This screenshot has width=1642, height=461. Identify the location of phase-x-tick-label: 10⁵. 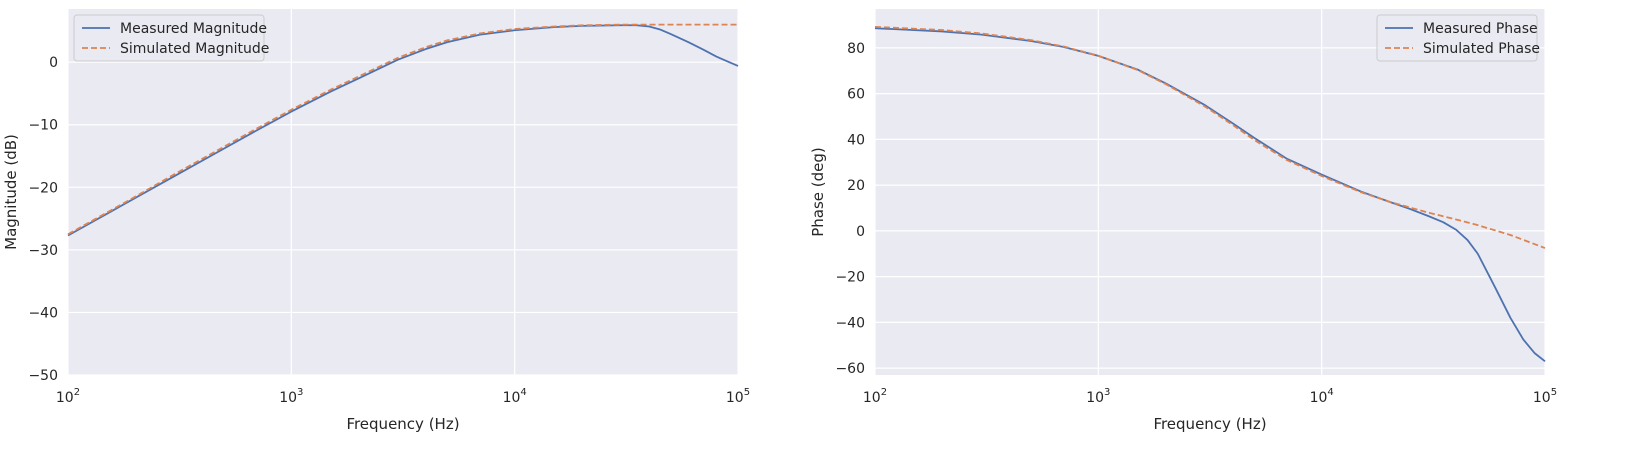
(1545, 396).